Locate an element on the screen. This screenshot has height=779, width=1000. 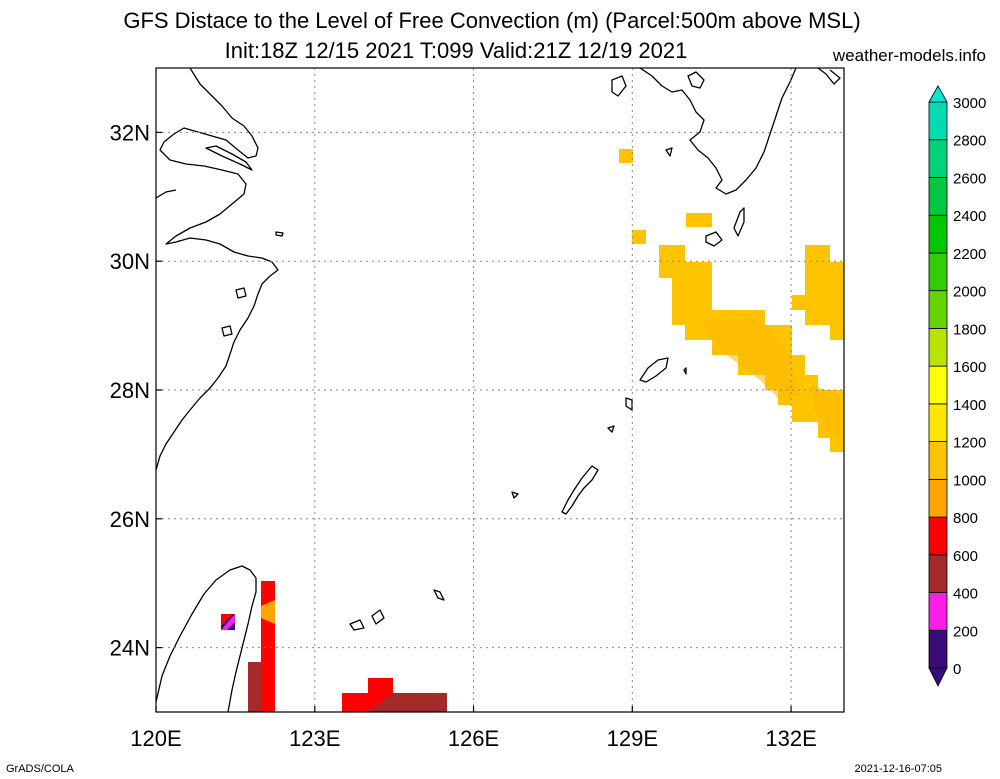
lat-tick-label: 28N is located at coordinates (130, 390).